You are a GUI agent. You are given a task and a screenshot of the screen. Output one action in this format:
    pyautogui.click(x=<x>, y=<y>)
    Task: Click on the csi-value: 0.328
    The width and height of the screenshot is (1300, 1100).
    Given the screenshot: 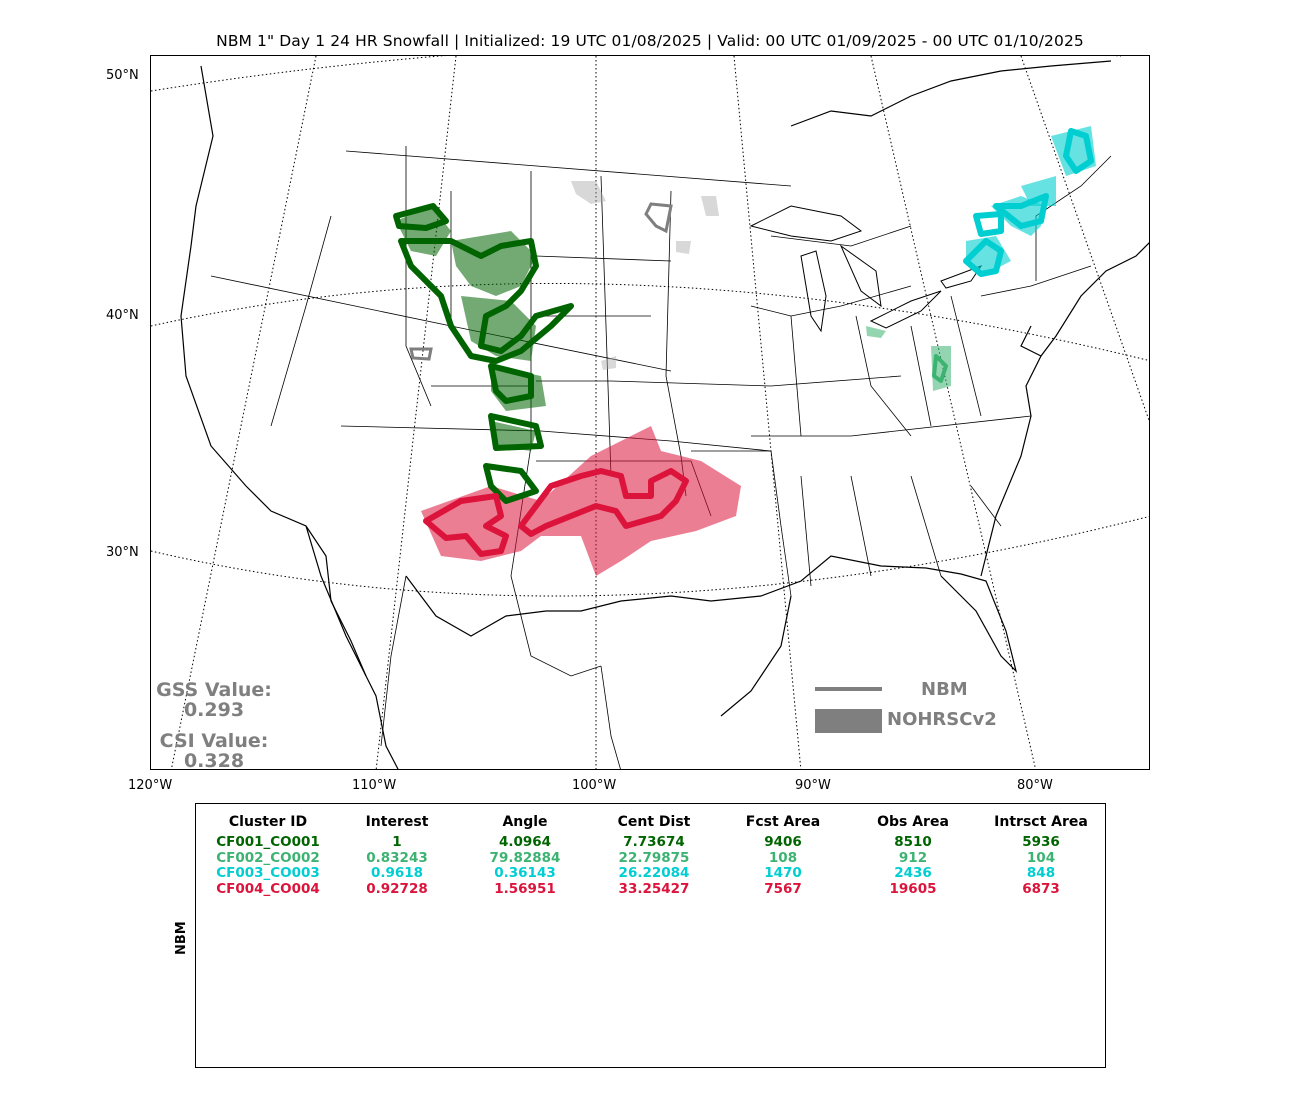 What is the action you would take?
    pyautogui.click(x=214, y=761)
    